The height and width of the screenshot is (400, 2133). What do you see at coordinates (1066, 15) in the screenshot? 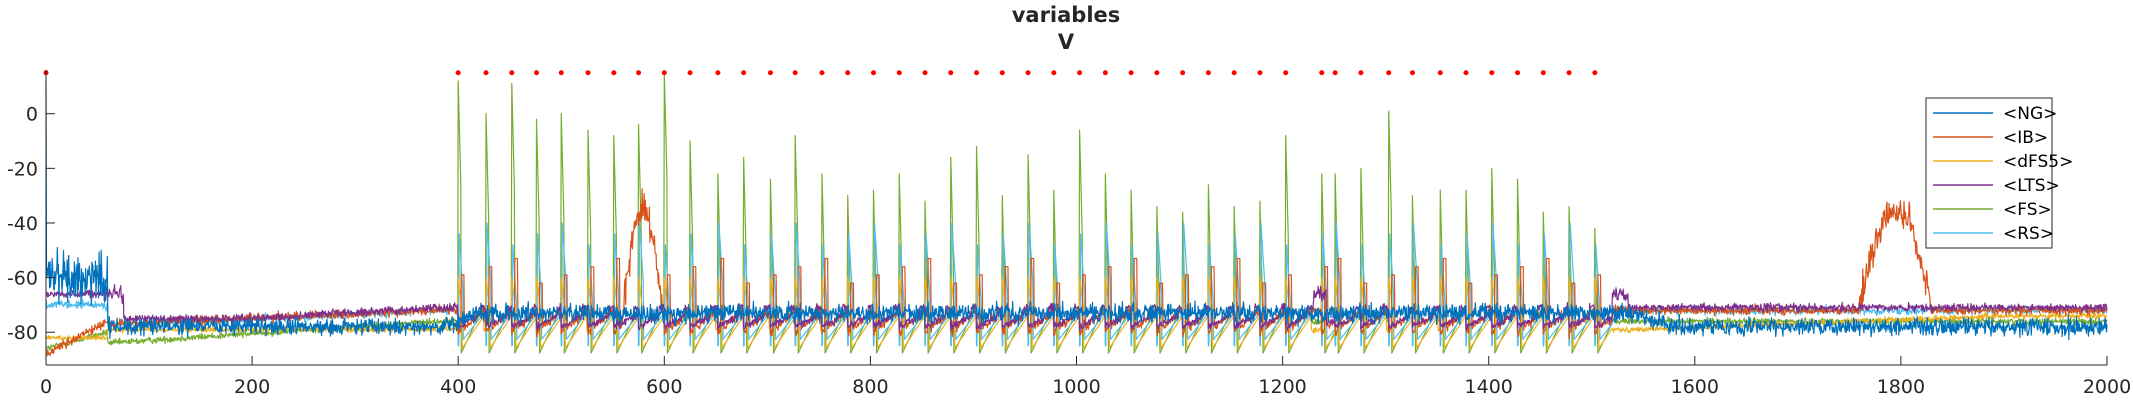
I see `chart-title-line-1: variables` at bounding box center [1066, 15].